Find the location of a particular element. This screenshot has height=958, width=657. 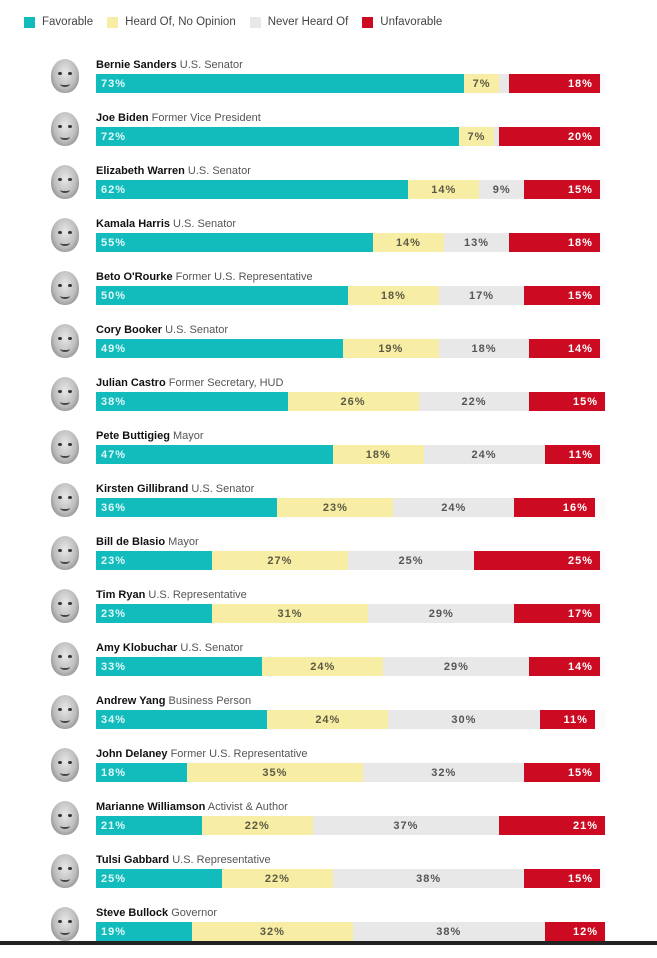

bar-segment-never: 9% is located at coordinates (502, 189).